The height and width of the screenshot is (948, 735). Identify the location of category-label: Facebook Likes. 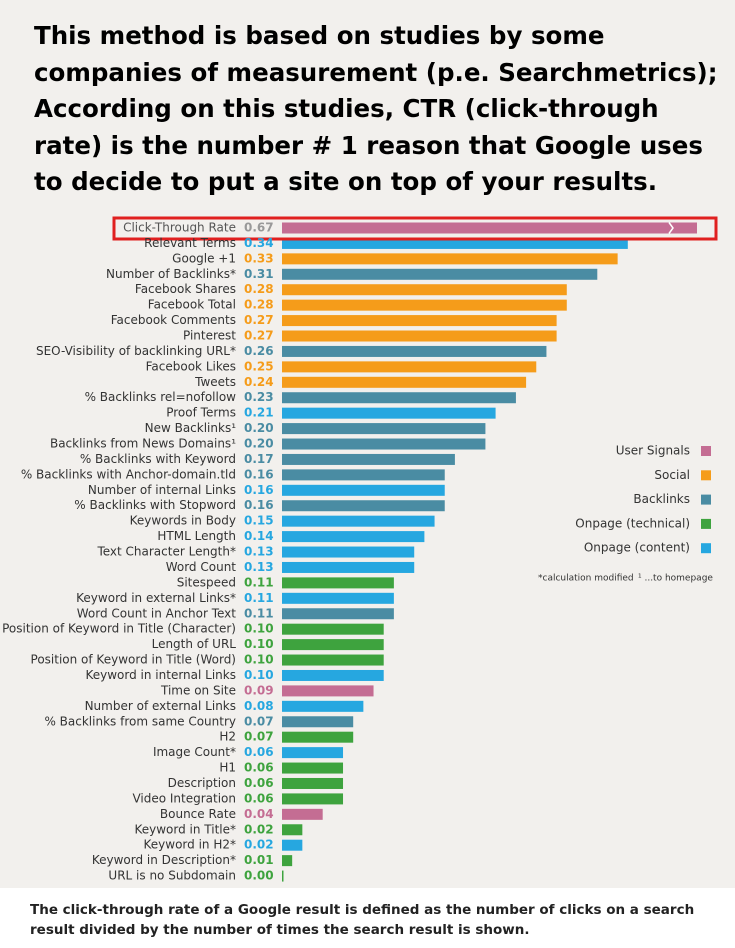
(191, 366).